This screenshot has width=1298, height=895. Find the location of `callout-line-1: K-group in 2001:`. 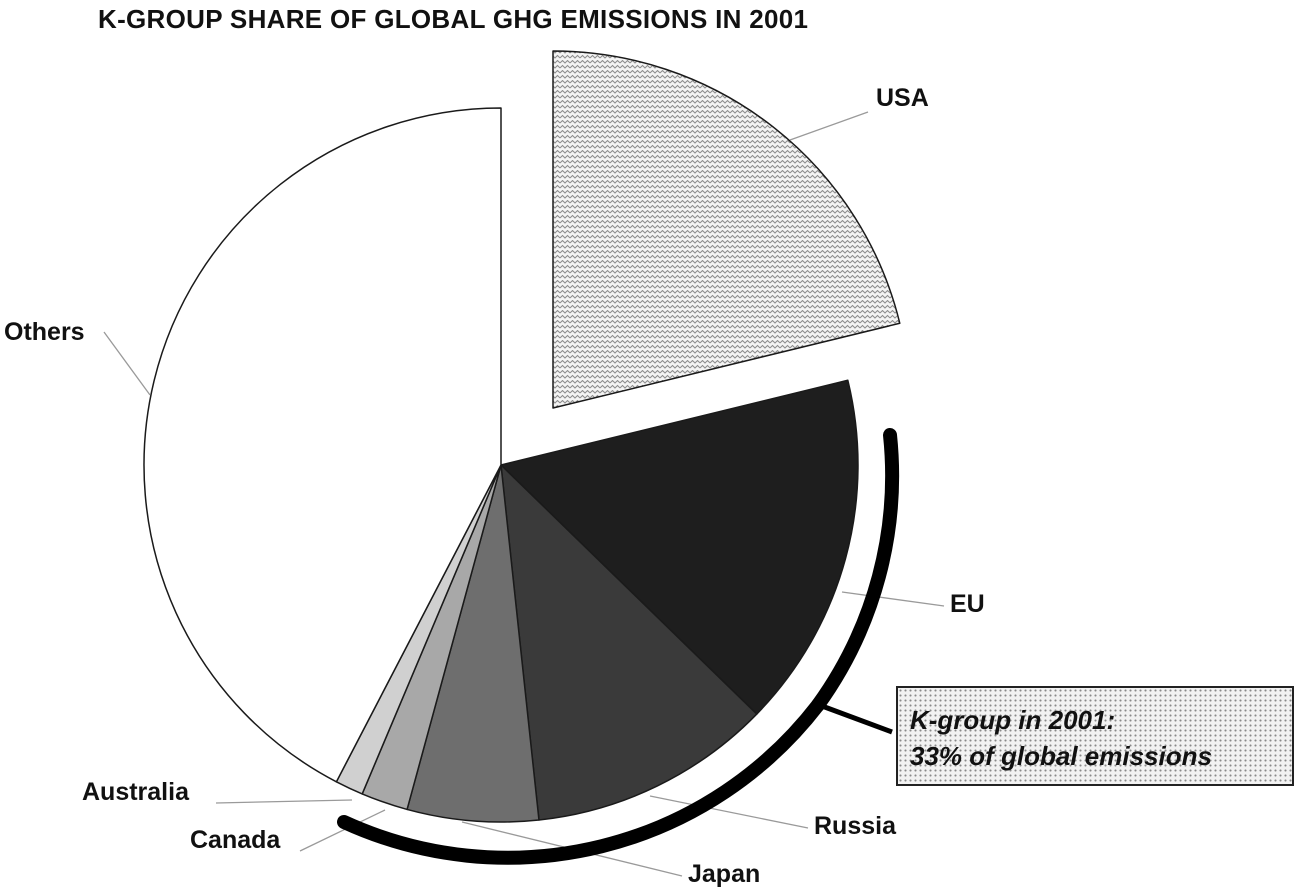

callout-line-1: K-group in 2001: is located at coordinates (1013, 720).